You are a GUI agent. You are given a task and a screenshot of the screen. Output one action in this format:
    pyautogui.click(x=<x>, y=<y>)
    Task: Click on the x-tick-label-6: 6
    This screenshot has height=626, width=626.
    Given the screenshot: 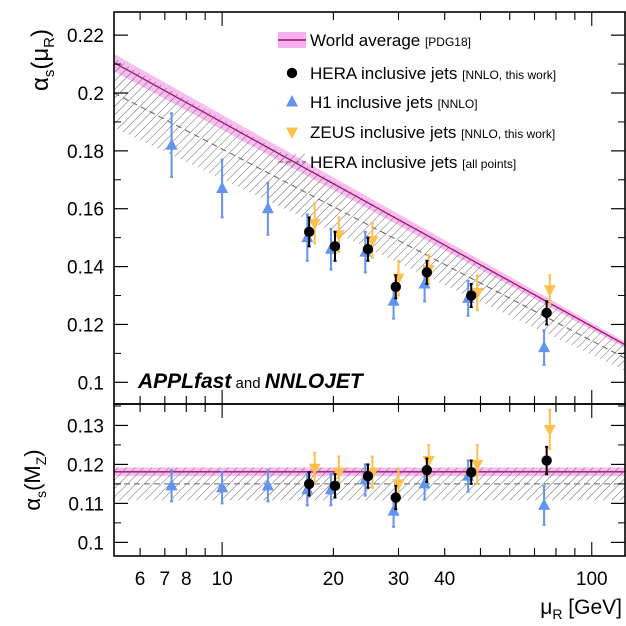 What is the action you would take?
    pyautogui.click(x=140, y=579)
    